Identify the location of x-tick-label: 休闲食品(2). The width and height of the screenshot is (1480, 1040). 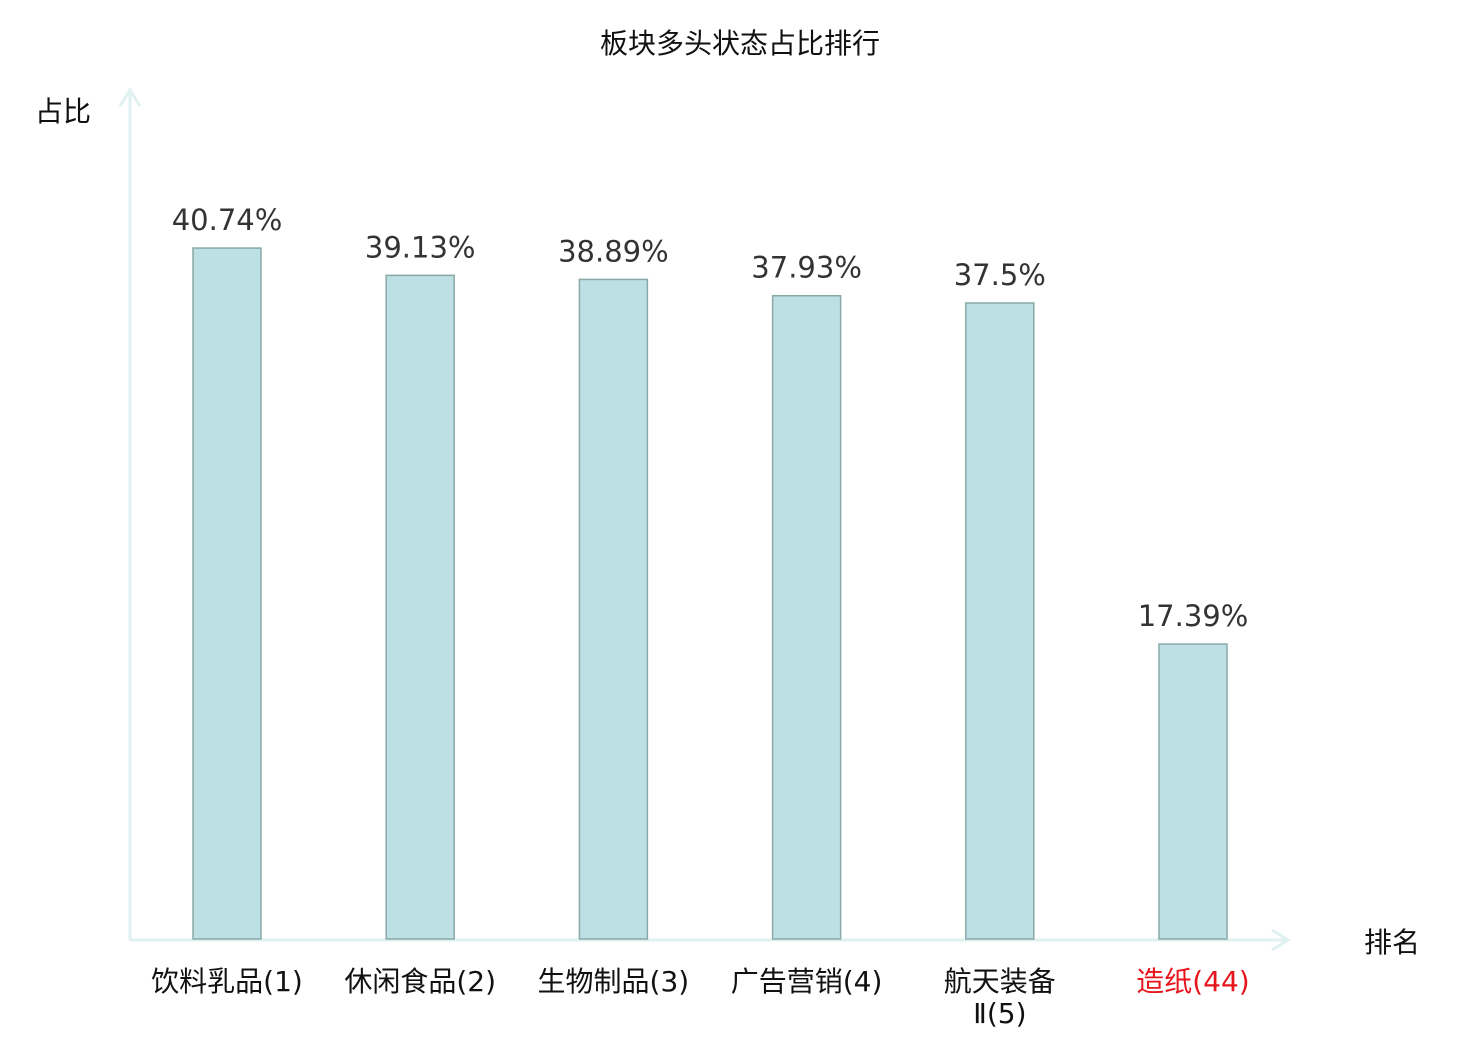
(420, 981).